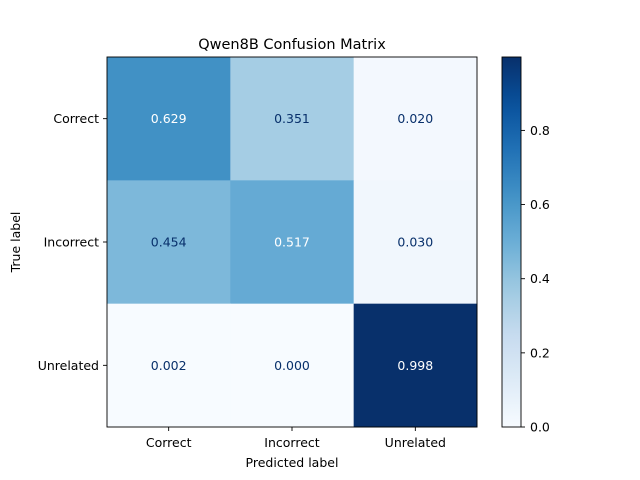 This screenshot has width=640, height=480. I want to click on colorbar-tick-label: 0.0, so click(540, 427).